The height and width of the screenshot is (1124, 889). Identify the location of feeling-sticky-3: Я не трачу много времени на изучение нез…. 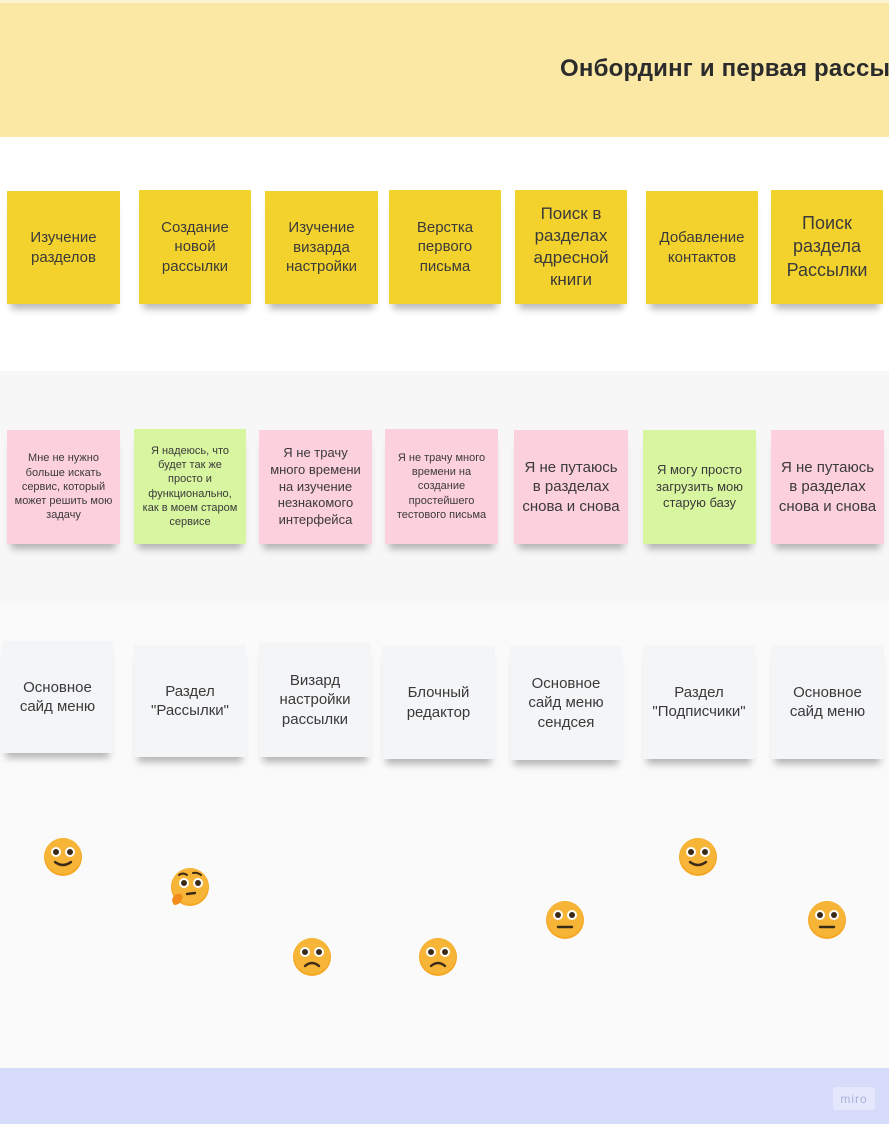
(315, 487).